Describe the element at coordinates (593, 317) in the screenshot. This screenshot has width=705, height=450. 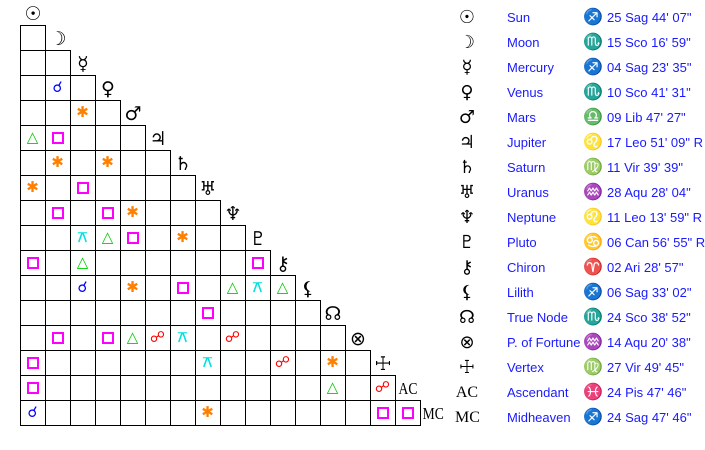
I see `zodiac-sign-icon: ♏` at that location.